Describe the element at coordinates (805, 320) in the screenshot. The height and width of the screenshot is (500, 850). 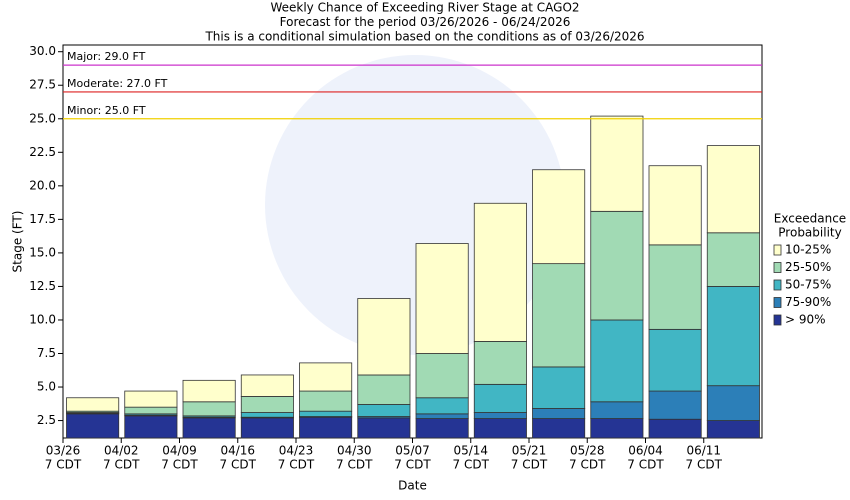
I see `legend-label: > 90%` at that location.